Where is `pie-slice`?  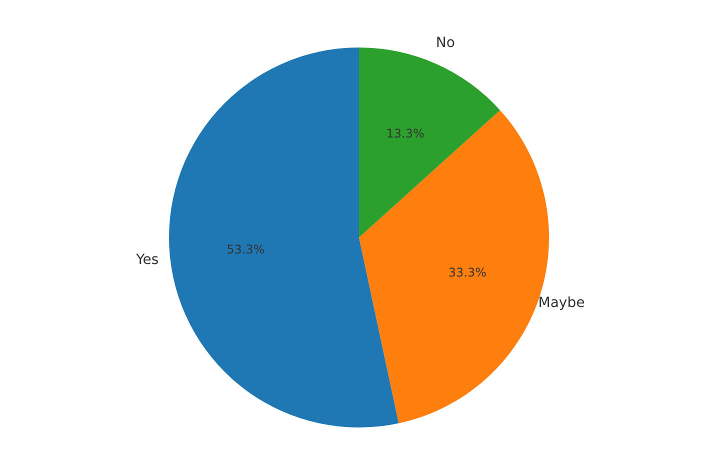
pie-slice is located at coordinates (429, 143).